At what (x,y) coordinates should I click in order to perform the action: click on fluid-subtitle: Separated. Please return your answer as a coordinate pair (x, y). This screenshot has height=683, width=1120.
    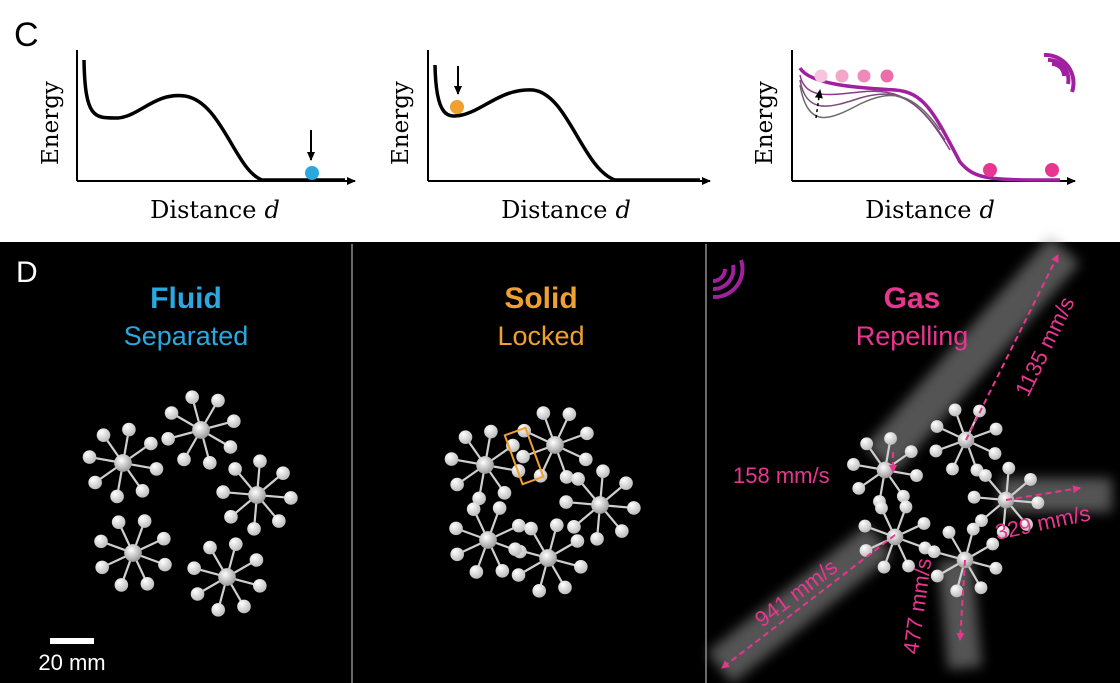
    Looking at the image, I should click on (186, 336).